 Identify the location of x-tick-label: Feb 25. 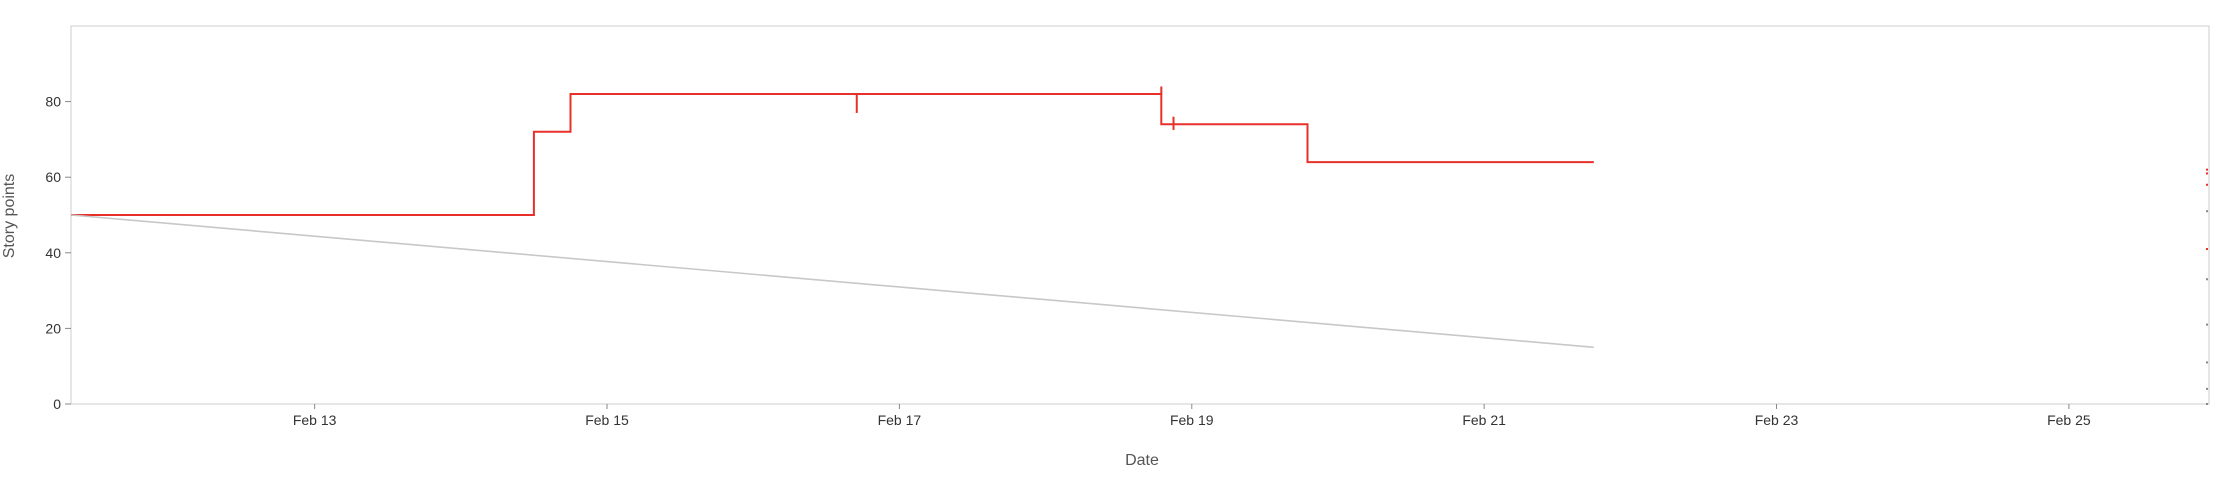
(2069, 420).